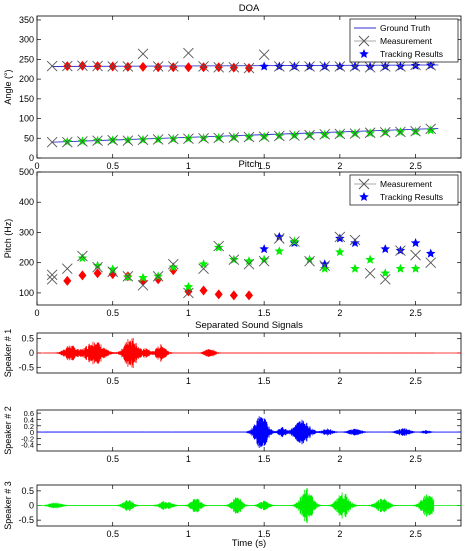  I want to click on y-axis-label: Pitch (Hz), so click(8, 239).